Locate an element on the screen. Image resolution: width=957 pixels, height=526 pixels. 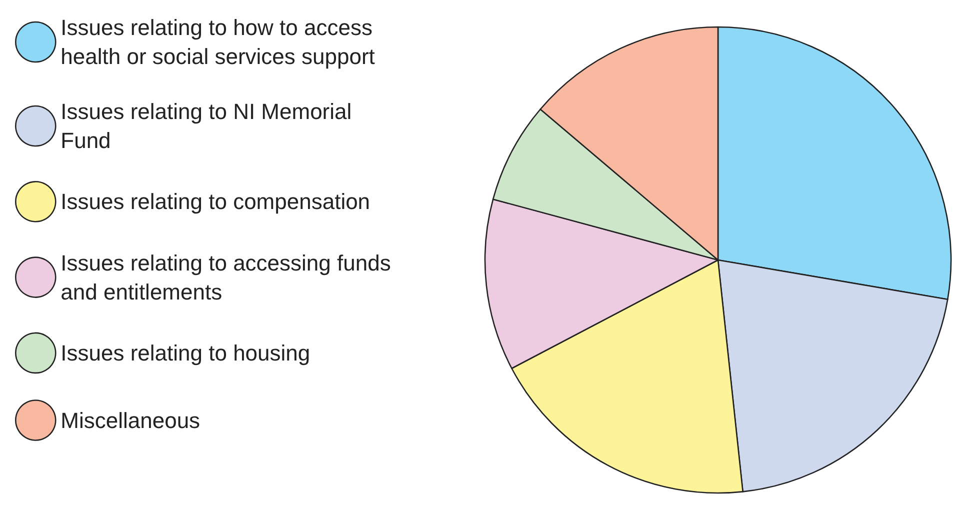
legend-label: Miscellaneous is located at coordinates (130, 420).